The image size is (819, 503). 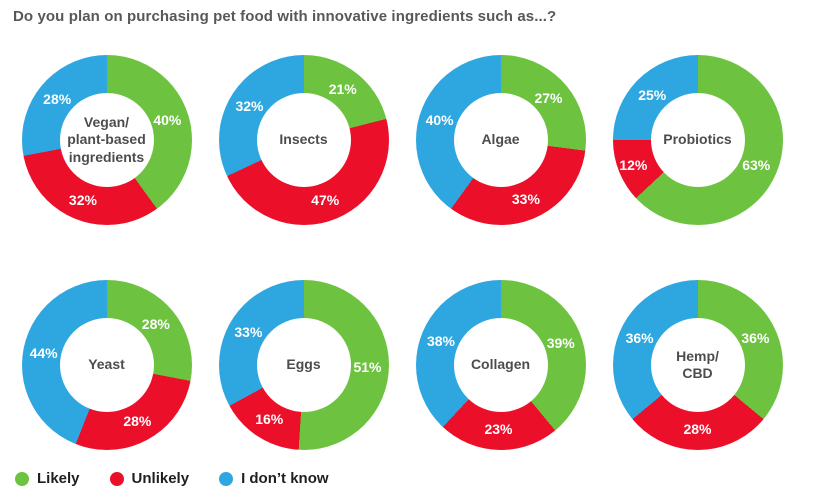 I want to click on donut: 27% 33% 40% Algae, so click(x=500, y=140).